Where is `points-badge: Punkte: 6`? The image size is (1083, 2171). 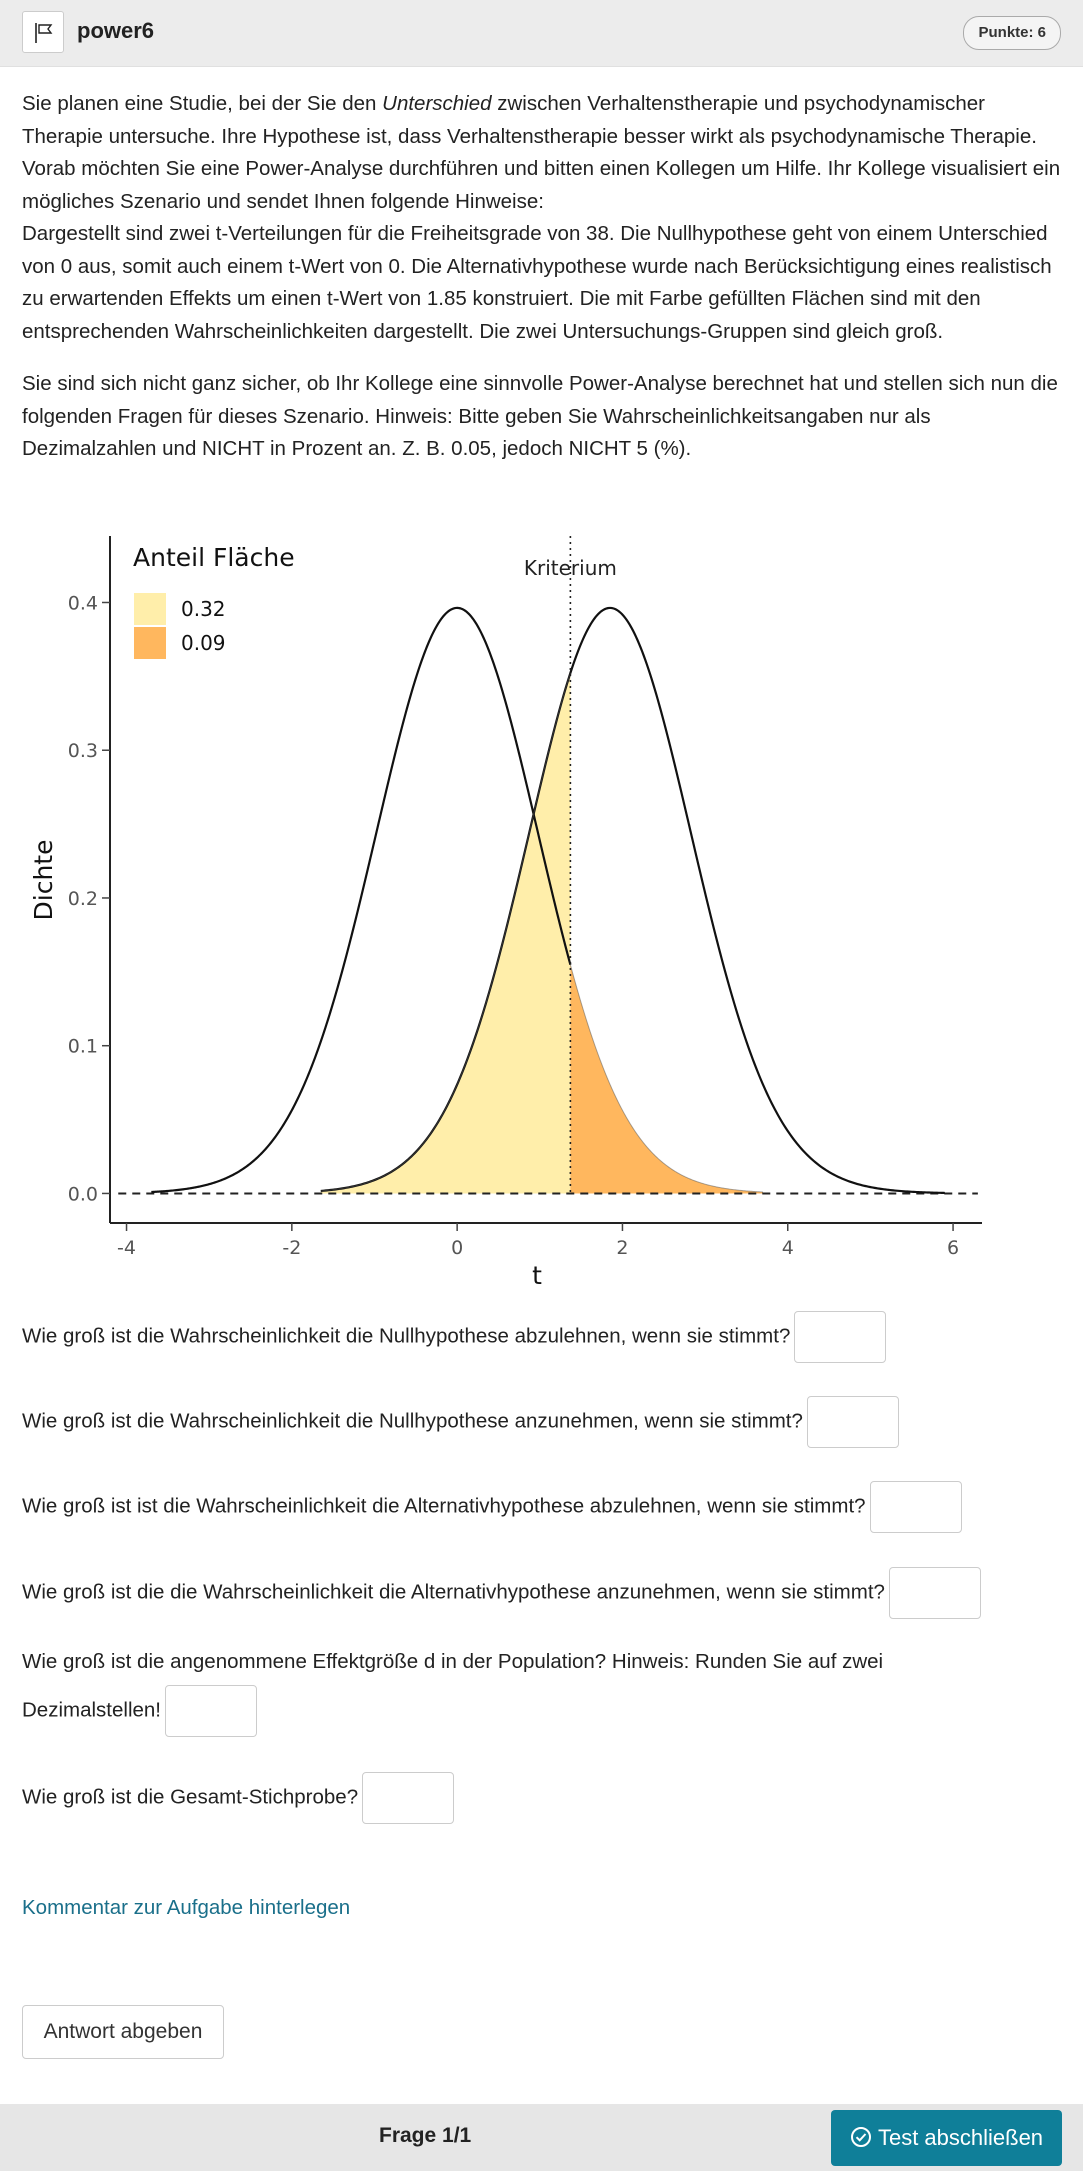 points-badge: Punkte: 6 is located at coordinates (1012, 33).